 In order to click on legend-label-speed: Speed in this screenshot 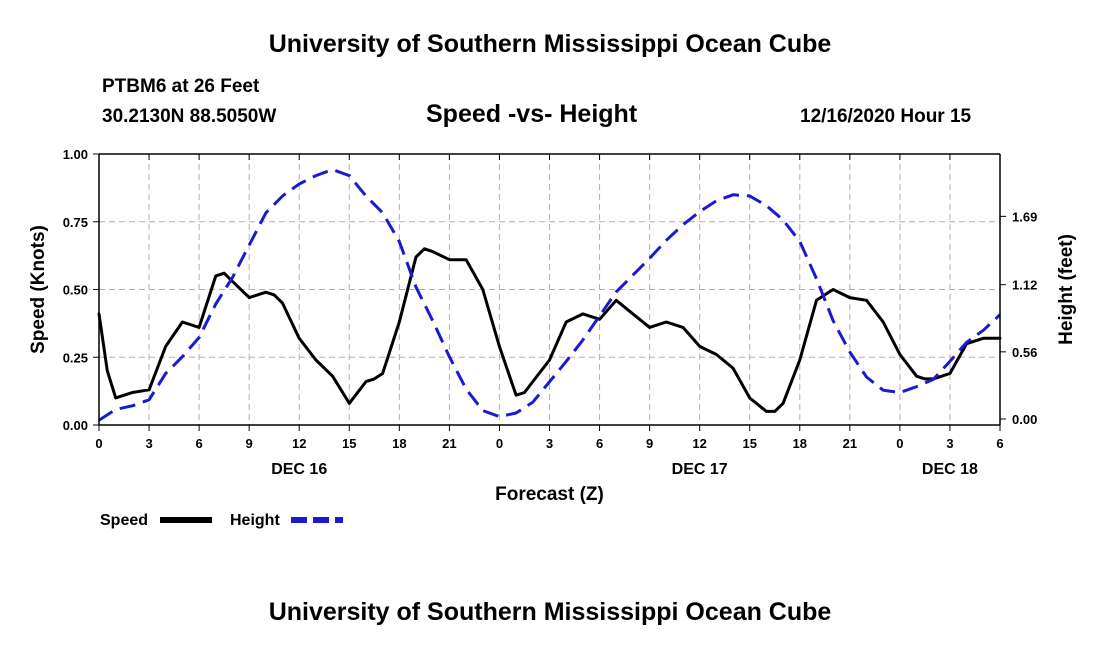, I will do `click(124, 520)`.